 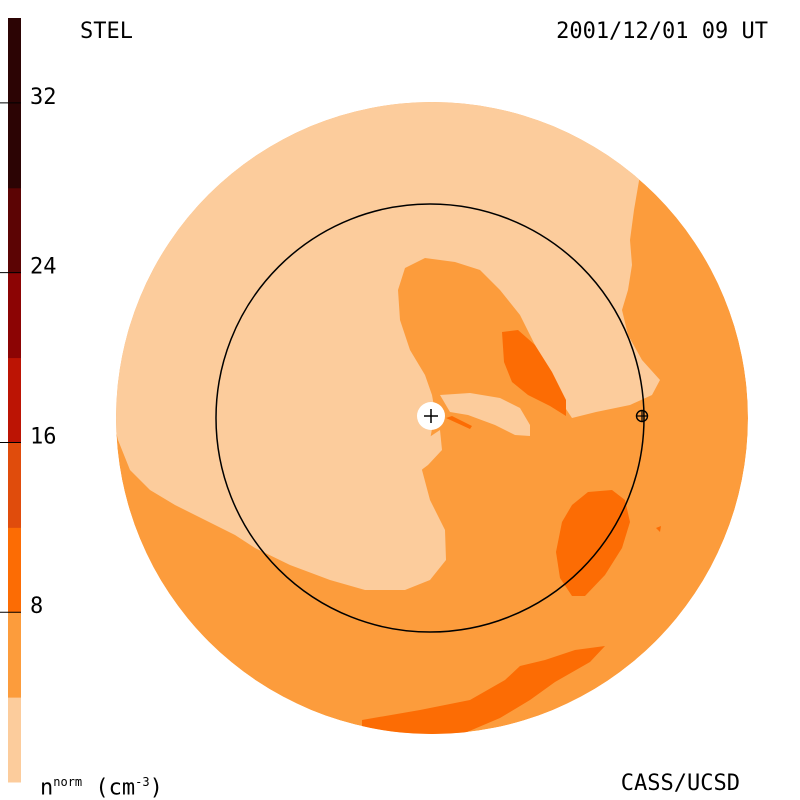 What do you see at coordinates (425, 455) in the screenshot?
I see `low-density-spur` at bounding box center [425, 455].